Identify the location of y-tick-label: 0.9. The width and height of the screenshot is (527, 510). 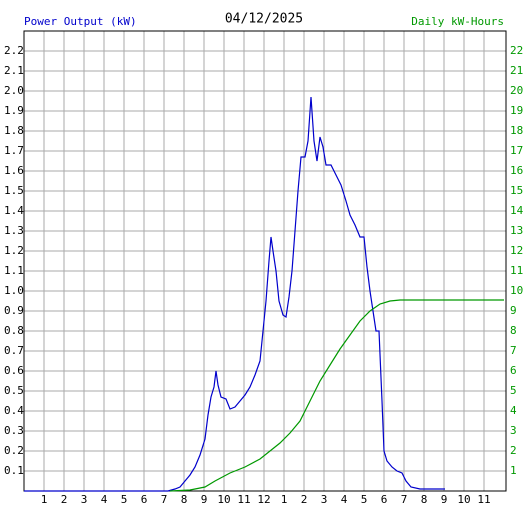
(14, 310).